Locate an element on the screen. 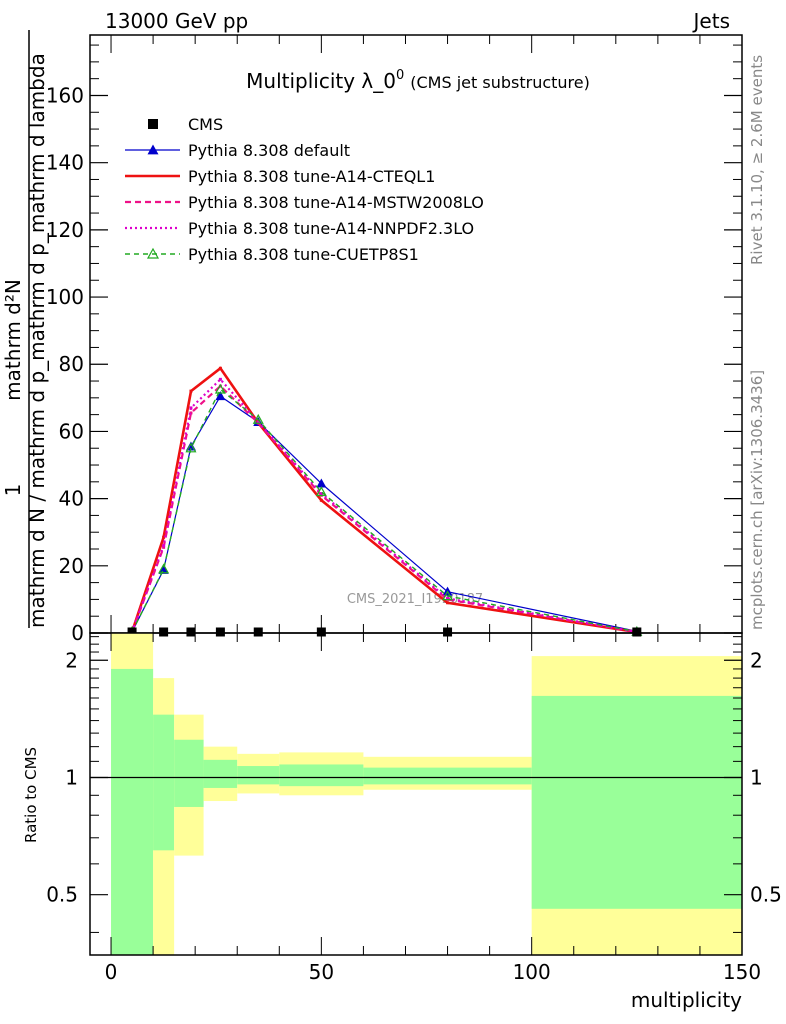  legend-label: Pythia 8.308 tune-CUETP8S1 is located at coordinates (303, 254).